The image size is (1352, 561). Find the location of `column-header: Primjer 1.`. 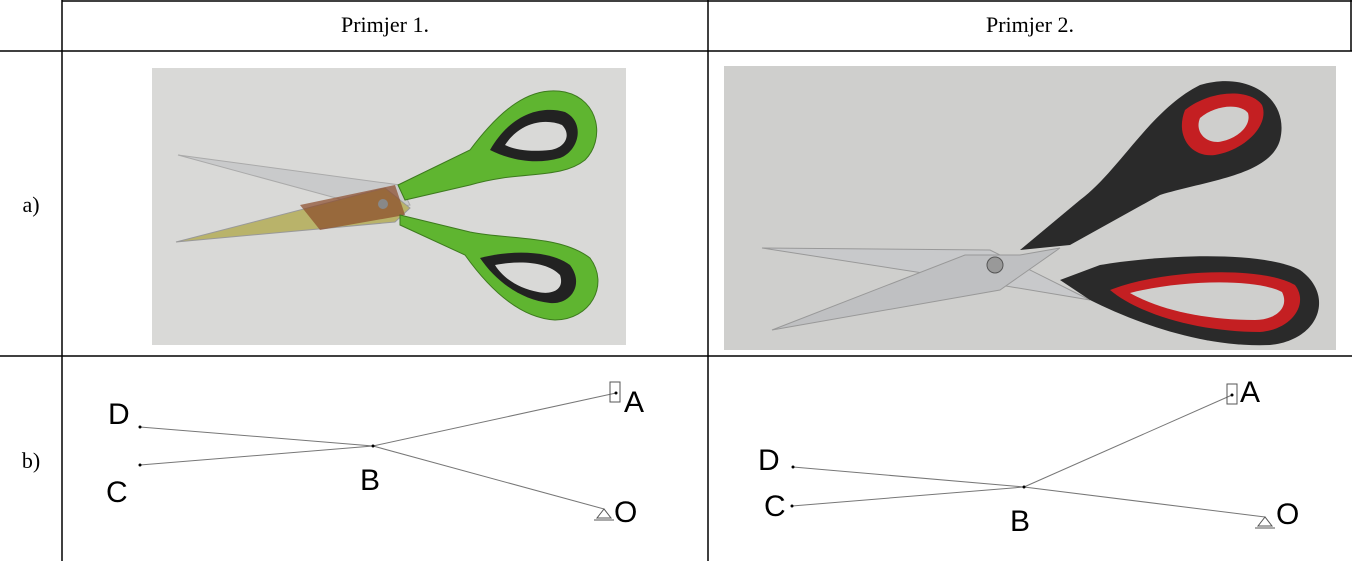

column-header: Primjer 1. is located at coordinates (385, 24).